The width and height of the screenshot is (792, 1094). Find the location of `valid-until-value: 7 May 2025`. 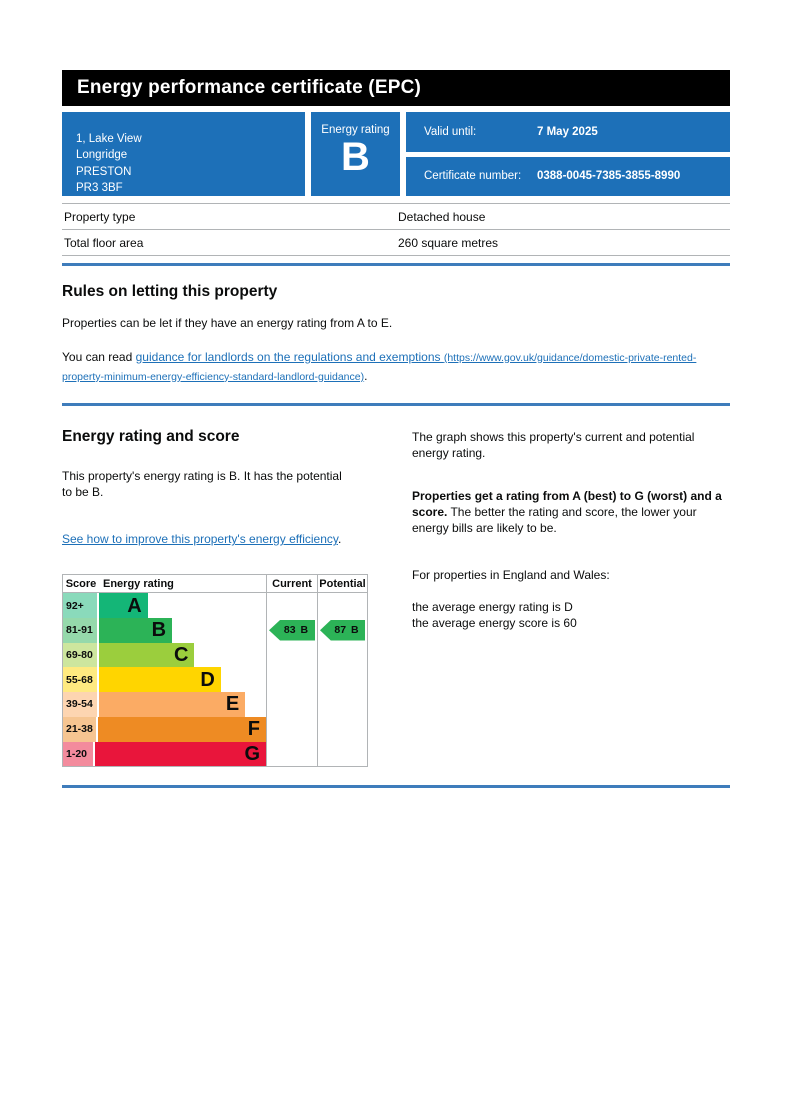

valid-until-value: 7 May 2025 is located at coordinates (567, 131).